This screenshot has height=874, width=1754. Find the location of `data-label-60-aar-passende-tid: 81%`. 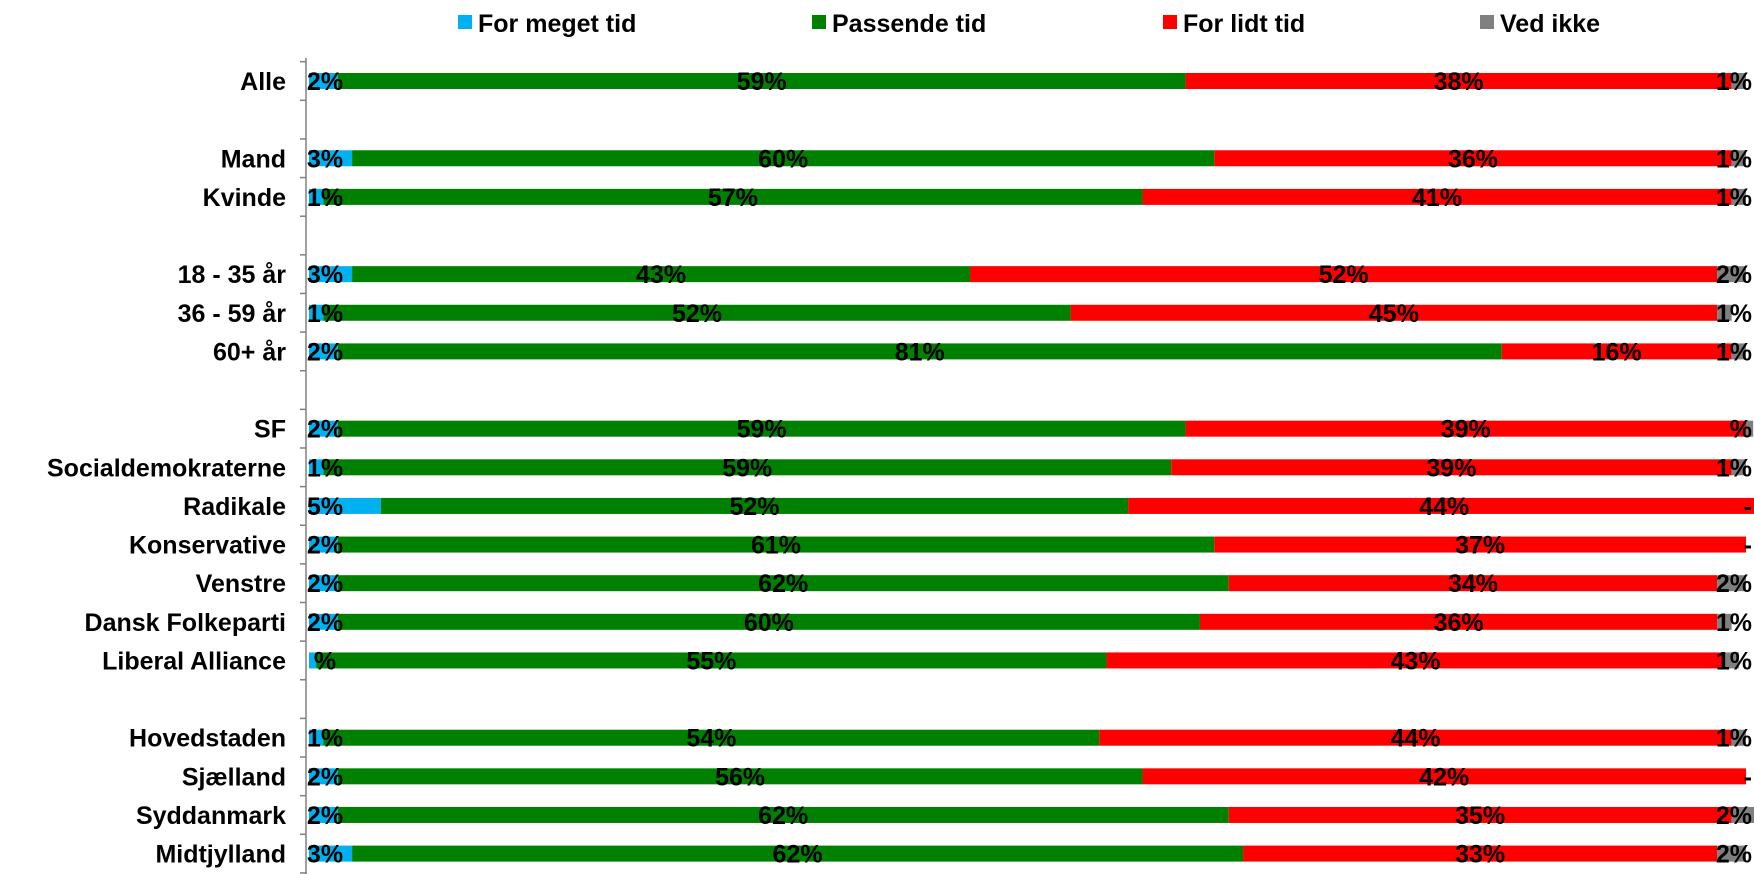

data-label-60-aar-passende-tid: 81% is located at coordinates (920, 352).